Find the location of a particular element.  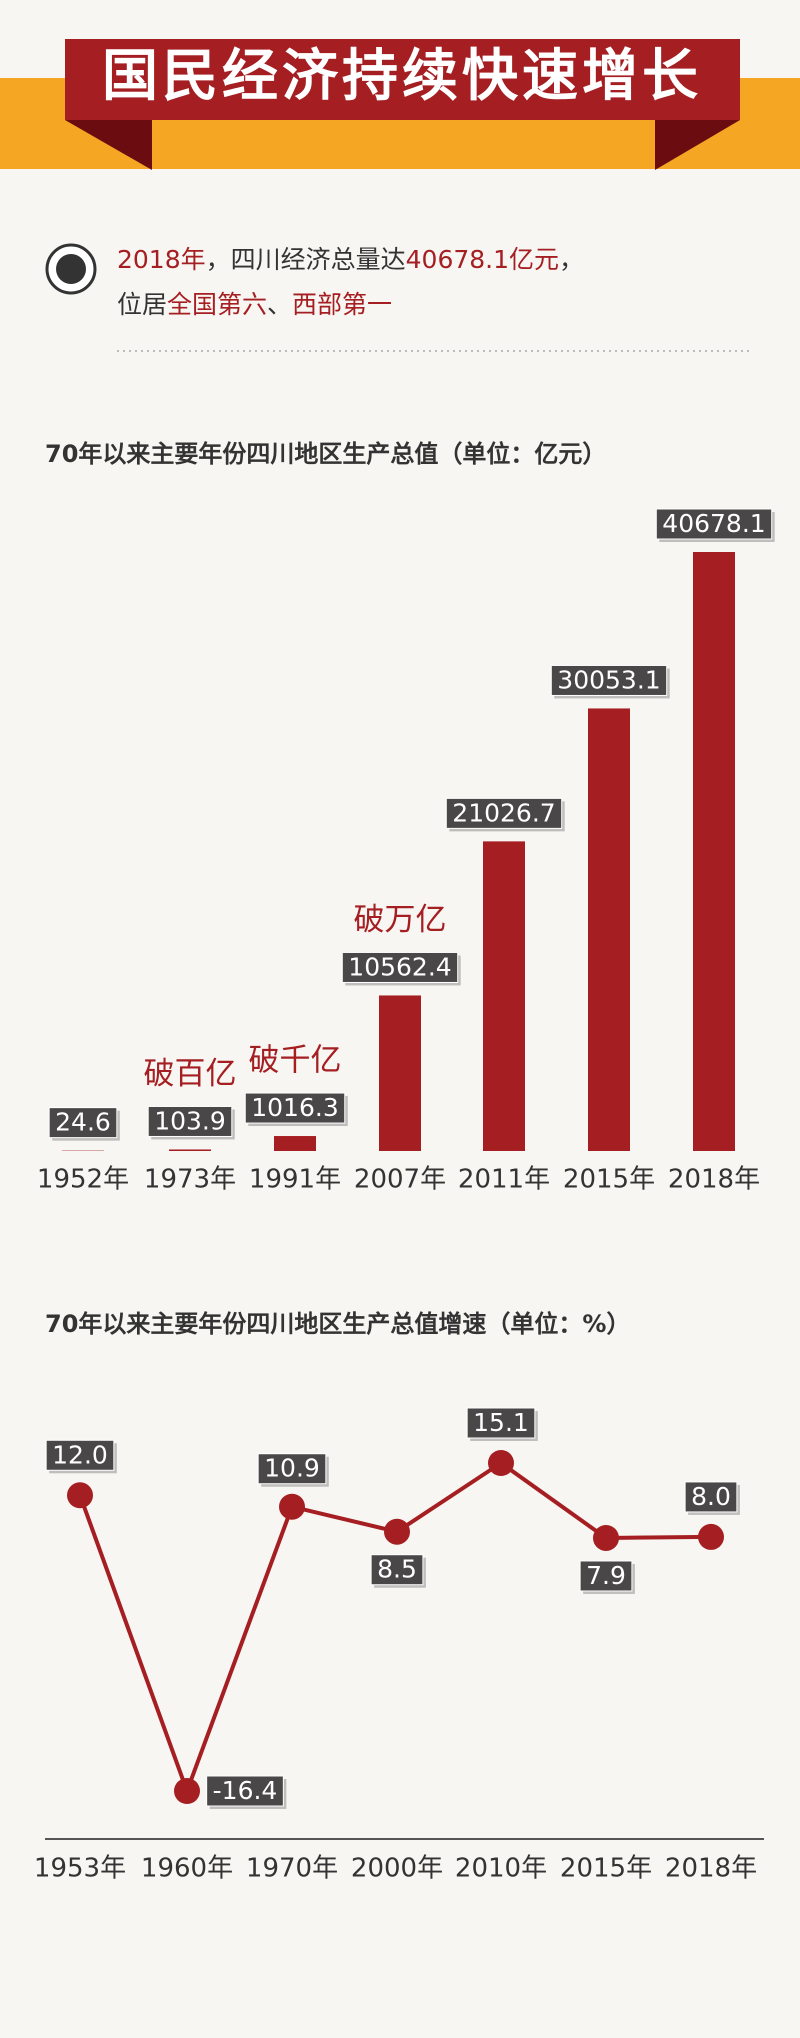

x-tick-label: 1952年 is located at coordinates (83, 1180).